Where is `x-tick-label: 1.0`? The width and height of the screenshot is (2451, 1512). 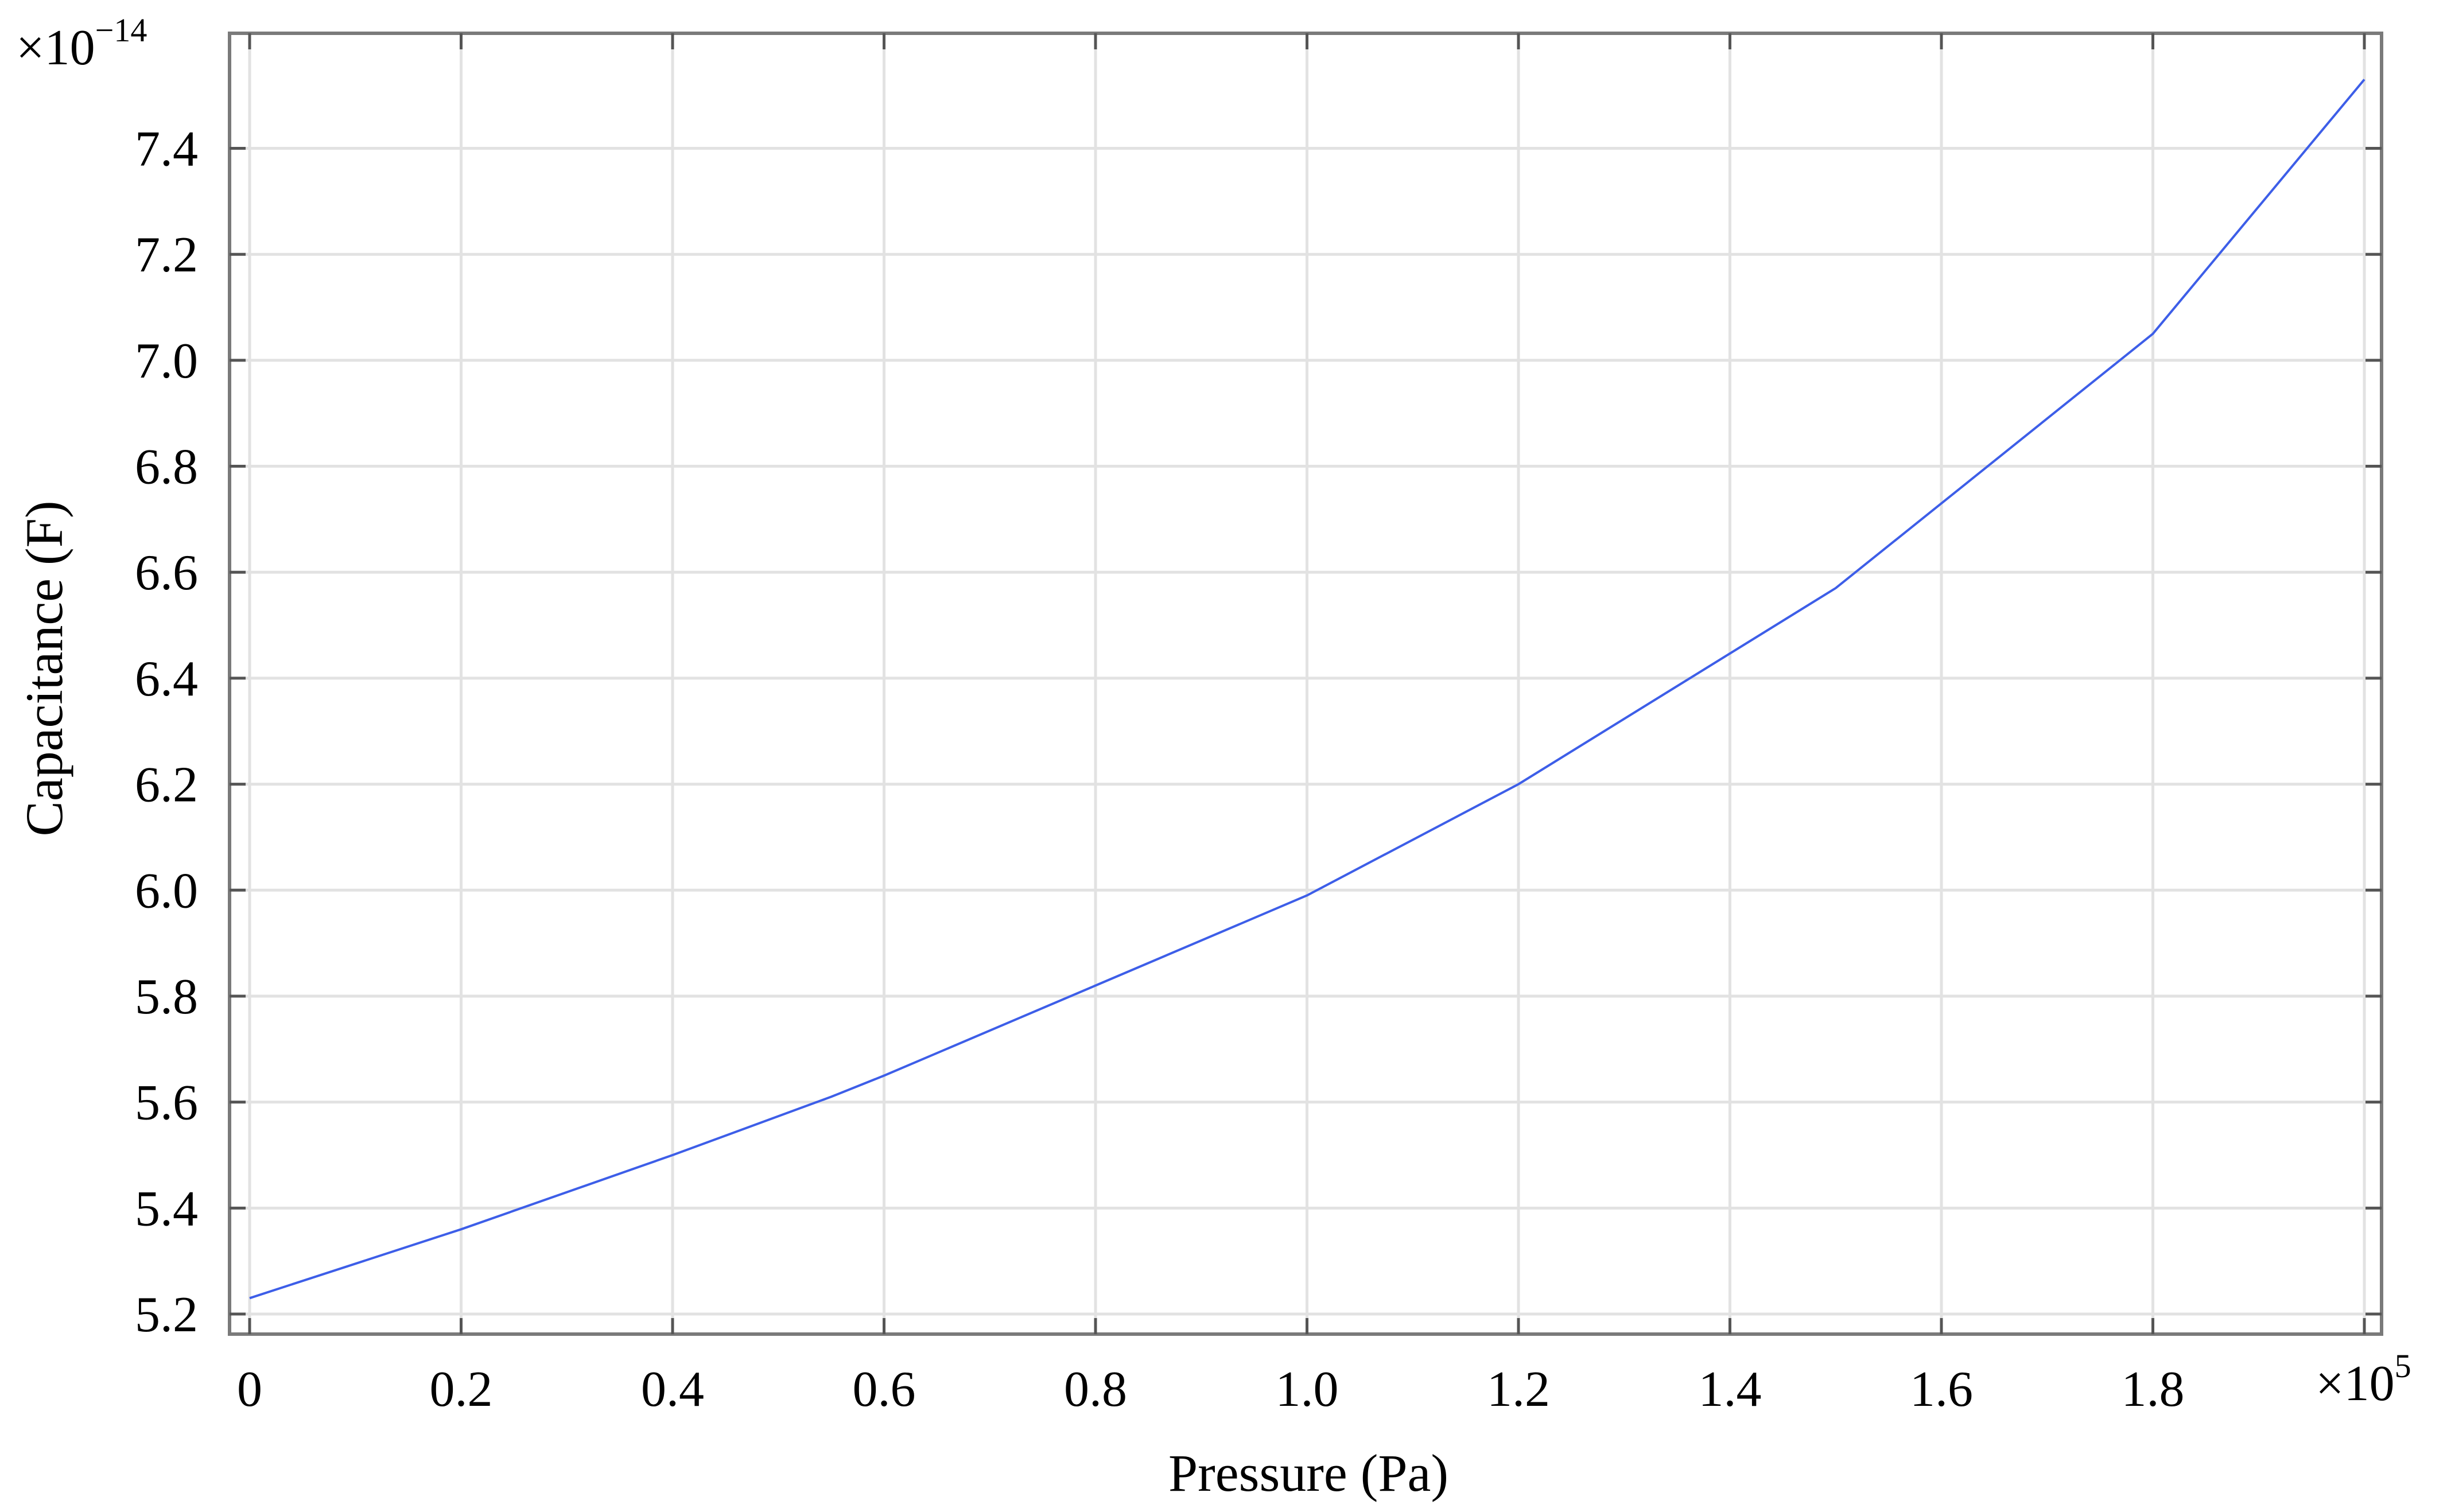 x-tick-label: 1.0 is located at coordinates (1307, 1389).